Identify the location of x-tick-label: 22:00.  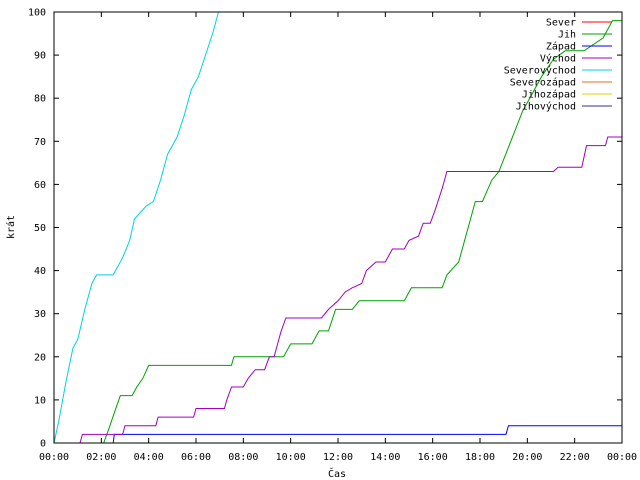
(575, 457).